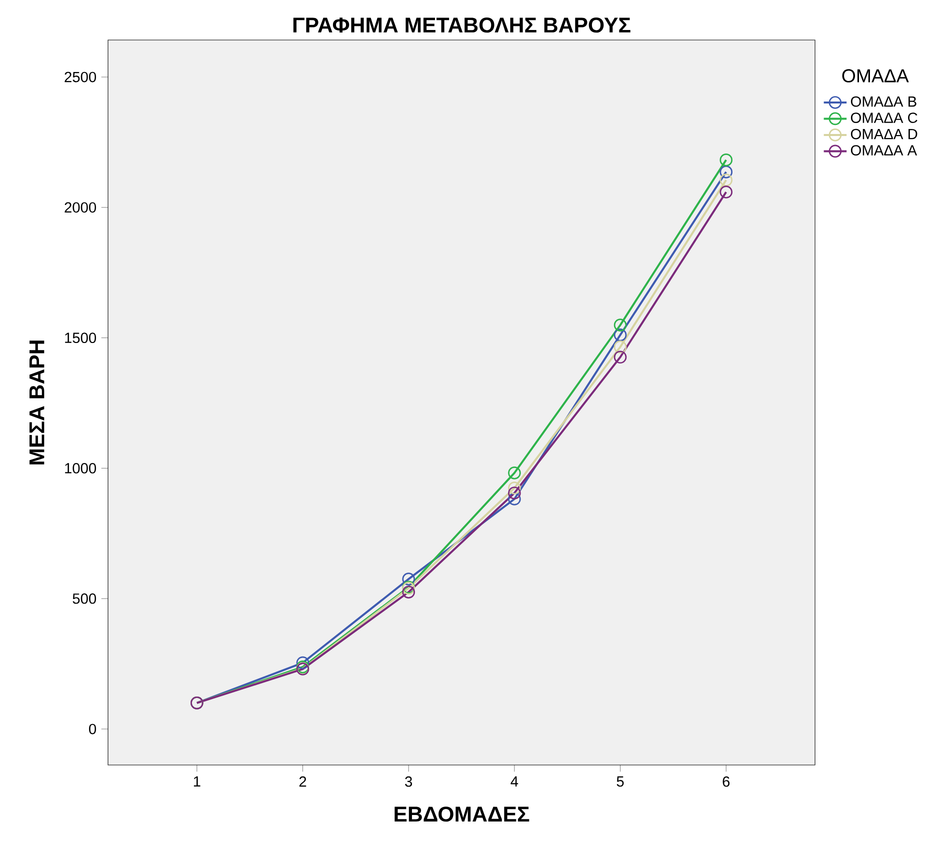  What do you see at coordinates (875, 75) in the screenshot?
I see `legend-title: ΟΜΑΔΑ` at bounding box center [875, 75].